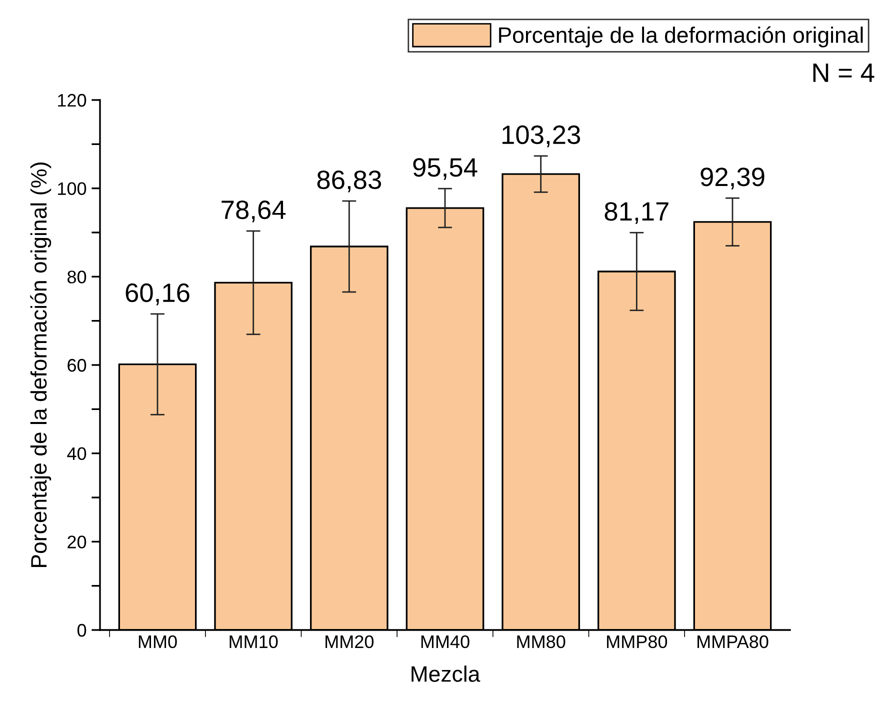 This screenshot has width=885, height=707. I want to click on x-tick-label: MM40, so click(445, 641).